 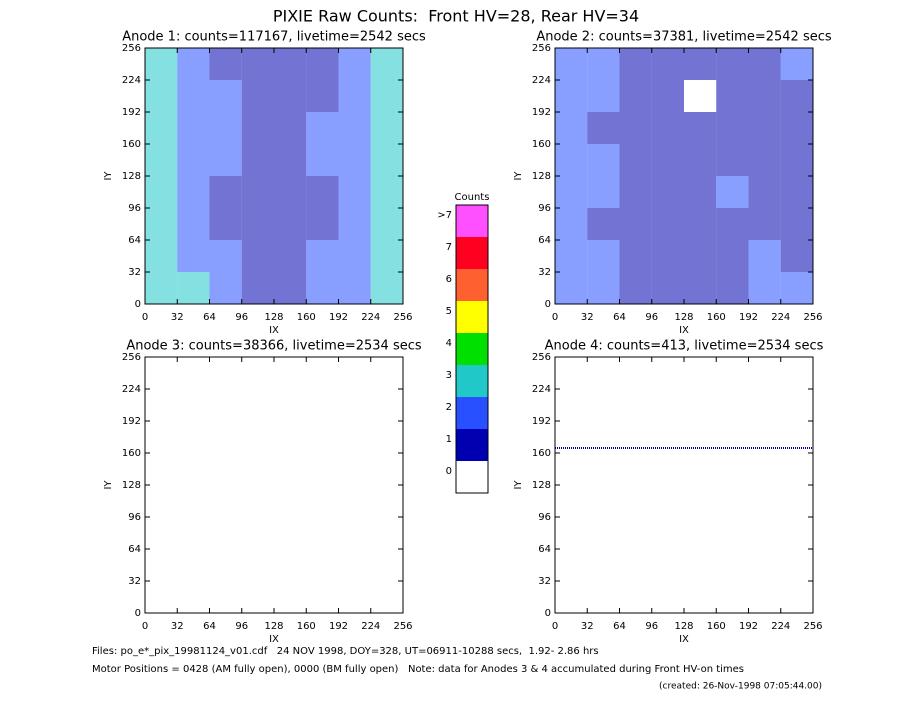 What do you see at coordinates (449, 311) in the screenshot?
I see `colorbar-label: 5` at bounding box center [449, 311].